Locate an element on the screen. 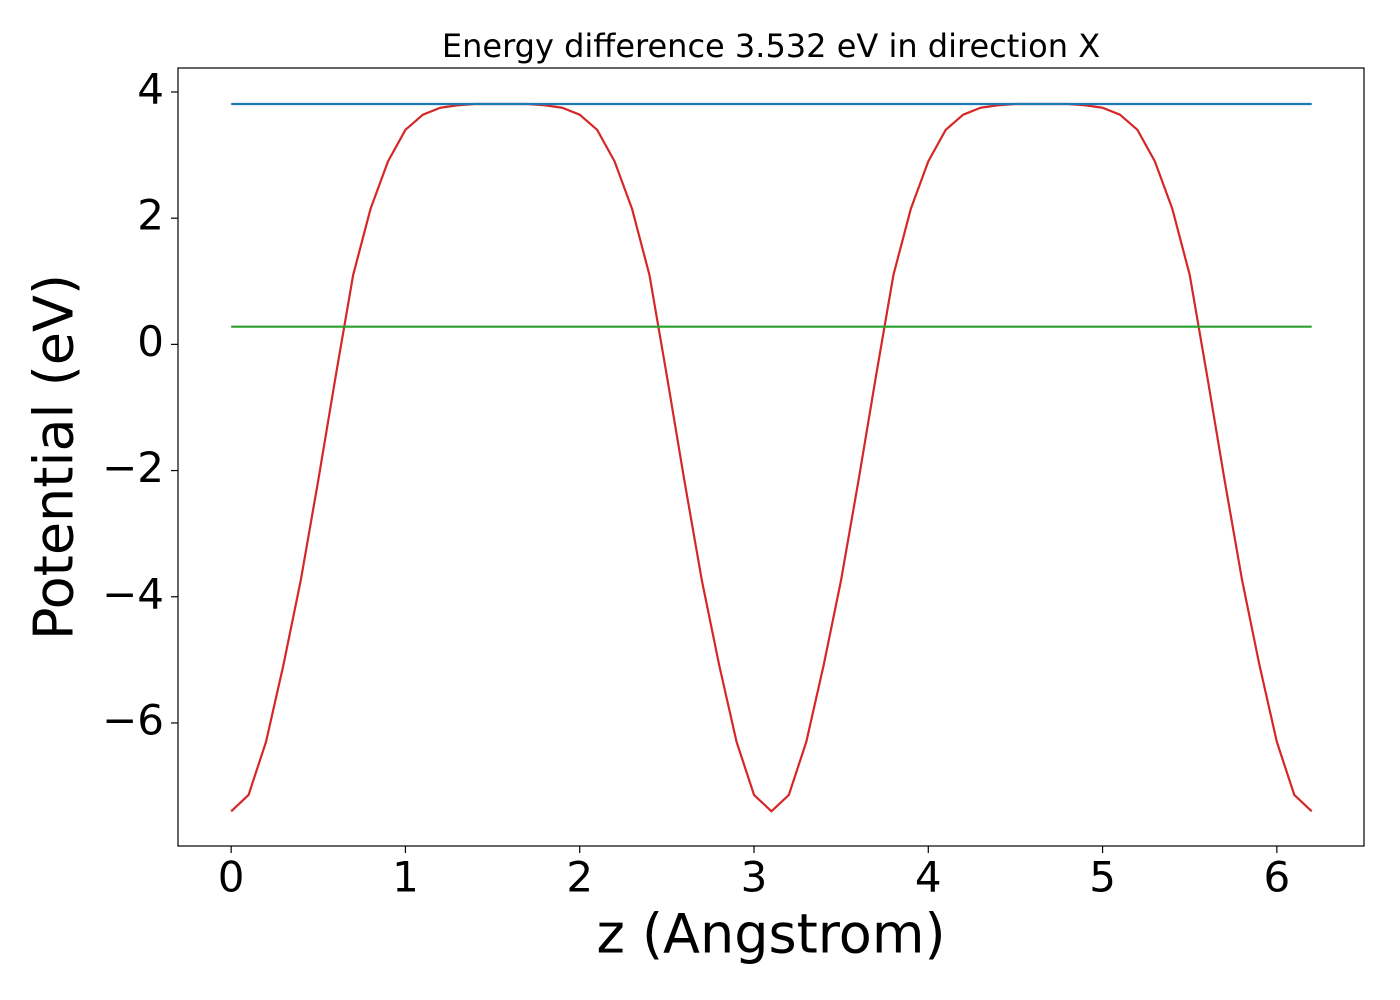 This screenshot has width=1400, height=1000. x-tick-label: 4 is located at coordinates (928, 877).